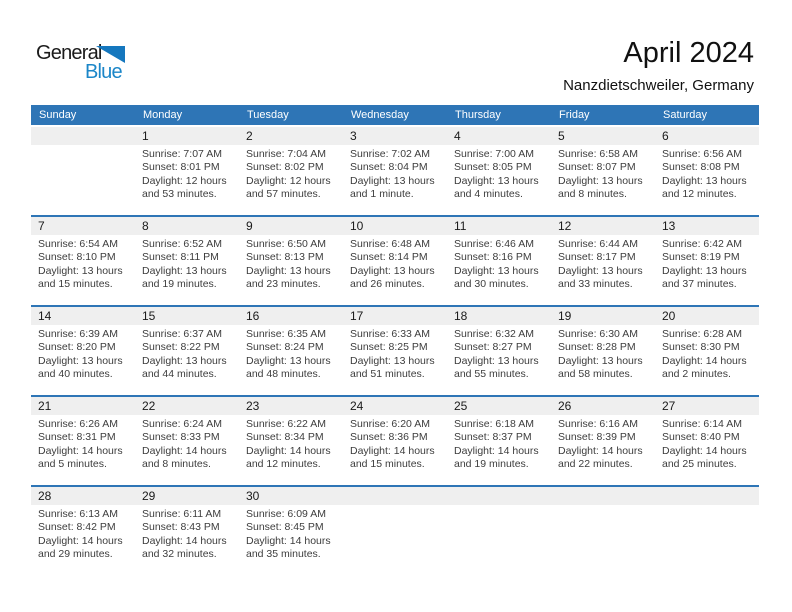 The width and height of the screenshot is (792, 612). What do you see at coordinates (685, 115) in the screenshot?
I see `weekday-header-cell: Saturday` at bounding box center [685, 115].